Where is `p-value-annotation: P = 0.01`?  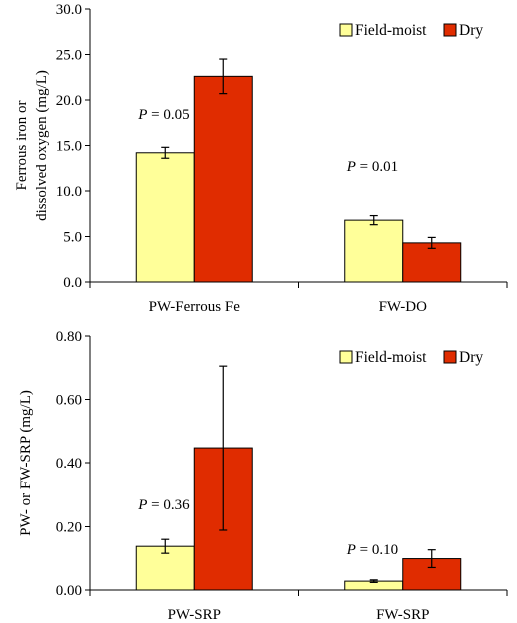 p-value-annotation: P = 0.01 is located at coordinates (372, 167).